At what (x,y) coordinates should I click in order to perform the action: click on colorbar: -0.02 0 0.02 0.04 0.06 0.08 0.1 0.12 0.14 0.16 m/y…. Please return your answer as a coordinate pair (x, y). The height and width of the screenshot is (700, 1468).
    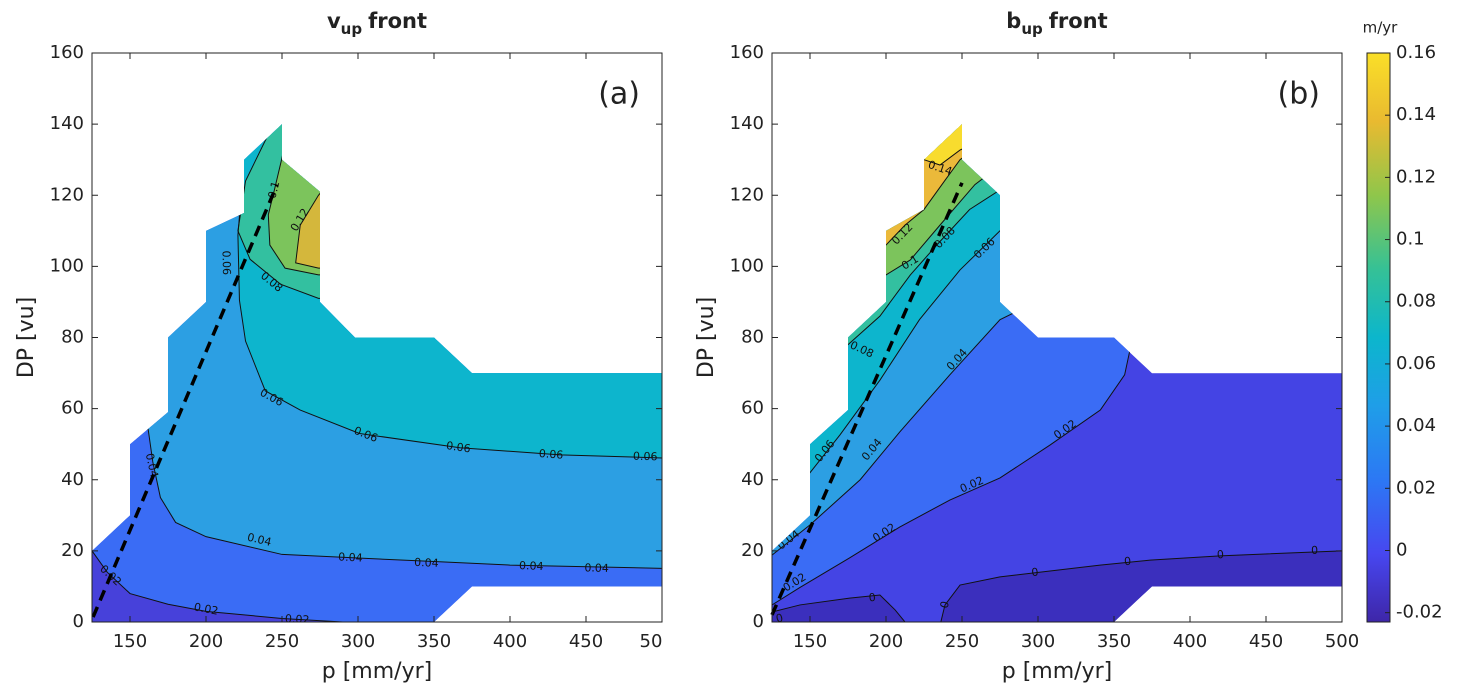
    Looking at the image, I should click on (1403, 321).